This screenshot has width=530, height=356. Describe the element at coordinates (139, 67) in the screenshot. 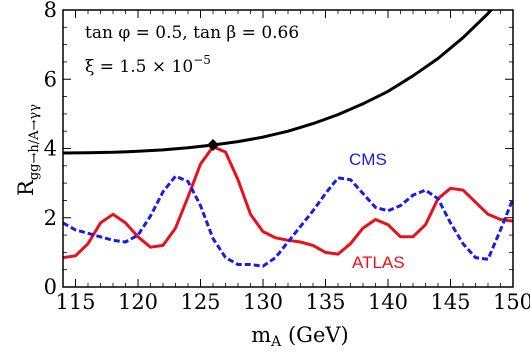

I see `annotation-xi-base: ξ = 1.5 × 10` at that location.